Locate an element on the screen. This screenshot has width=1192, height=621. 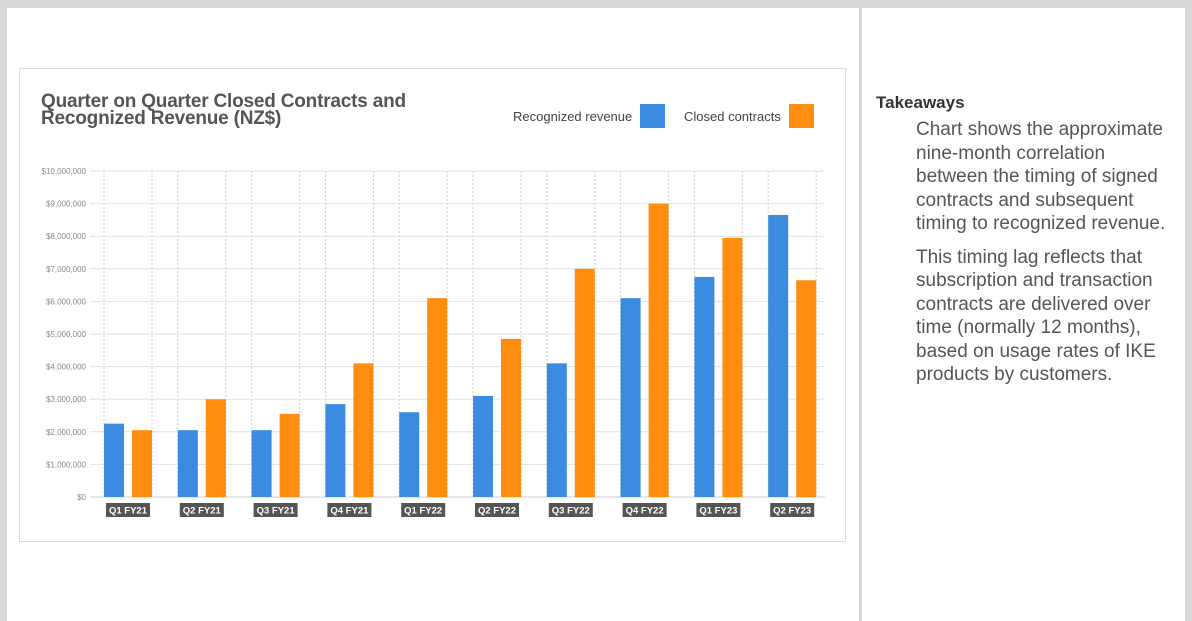
legend-swatch-closed-contracts is located at coordinates (801, 116).